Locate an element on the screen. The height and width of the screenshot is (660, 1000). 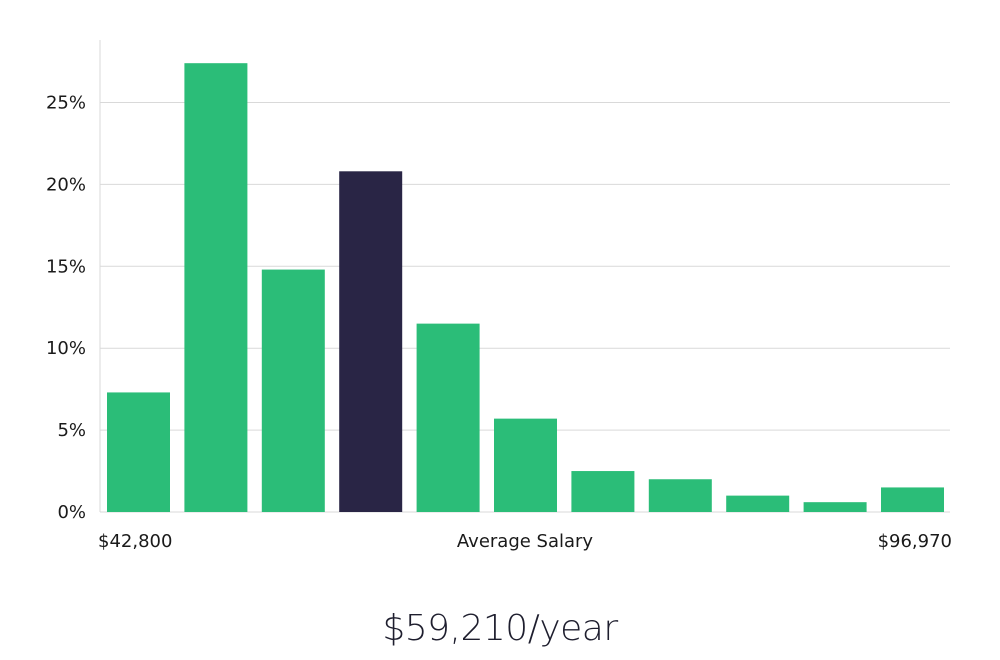
average-salary-value: $59,210/year is located at coordinates (500, 628).